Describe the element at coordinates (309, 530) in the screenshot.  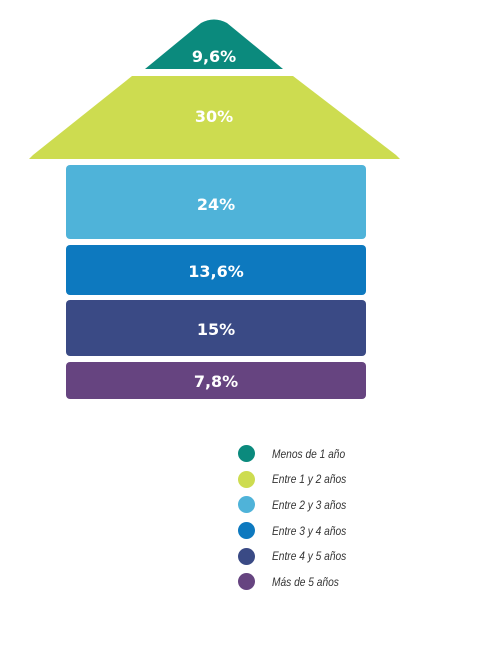
I see `legend-label-entre-3-y-4-anos: Entre 3 y 4 años` at that location.